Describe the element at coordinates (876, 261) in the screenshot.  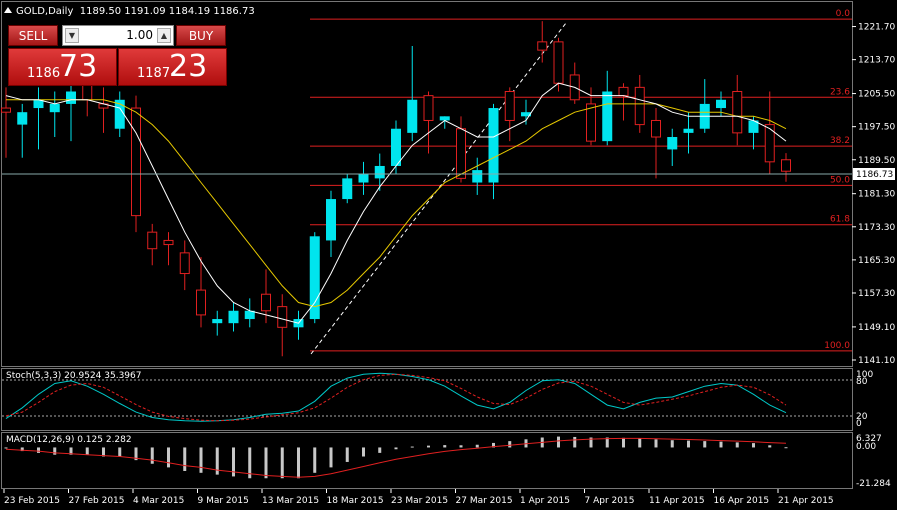
I see `price-tick-label: 1165.30` at that location.